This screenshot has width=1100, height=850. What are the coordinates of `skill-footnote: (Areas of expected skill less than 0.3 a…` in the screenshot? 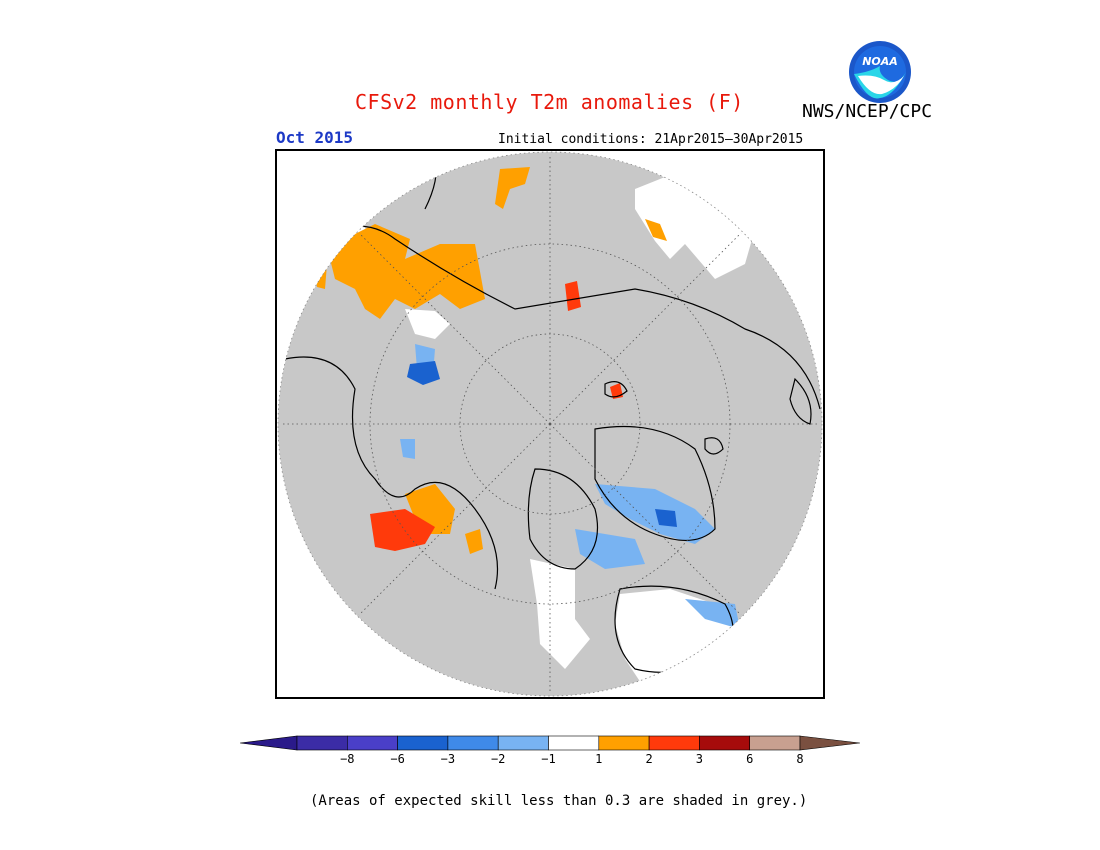 It's located at (559, 801).